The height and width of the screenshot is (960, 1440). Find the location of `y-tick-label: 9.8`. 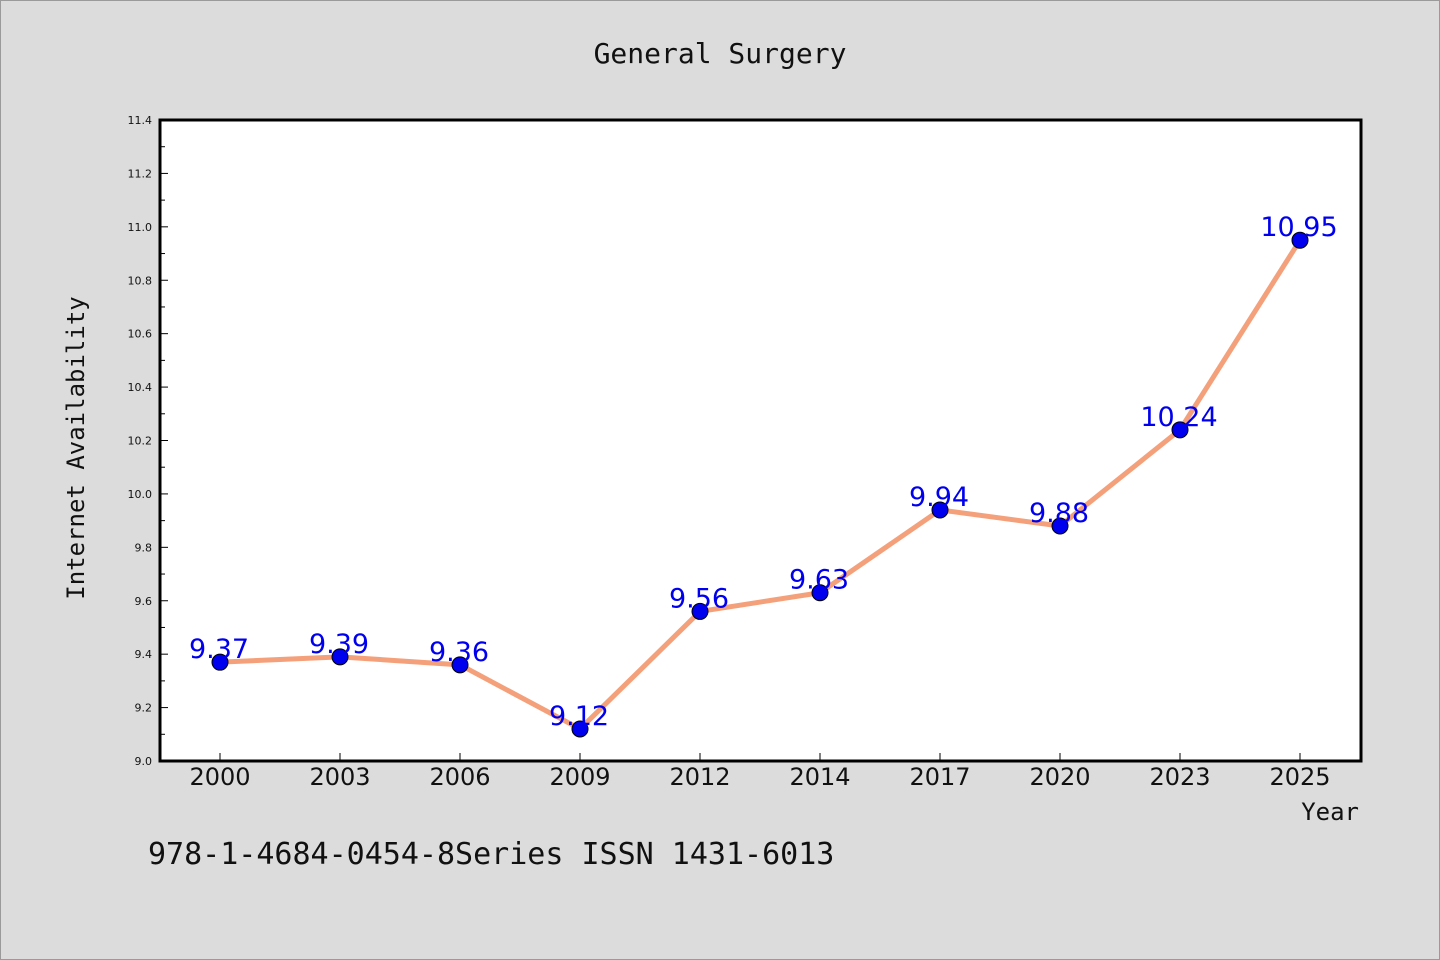

y-tick-label: 9.8 is located at coordinates (144, 547).